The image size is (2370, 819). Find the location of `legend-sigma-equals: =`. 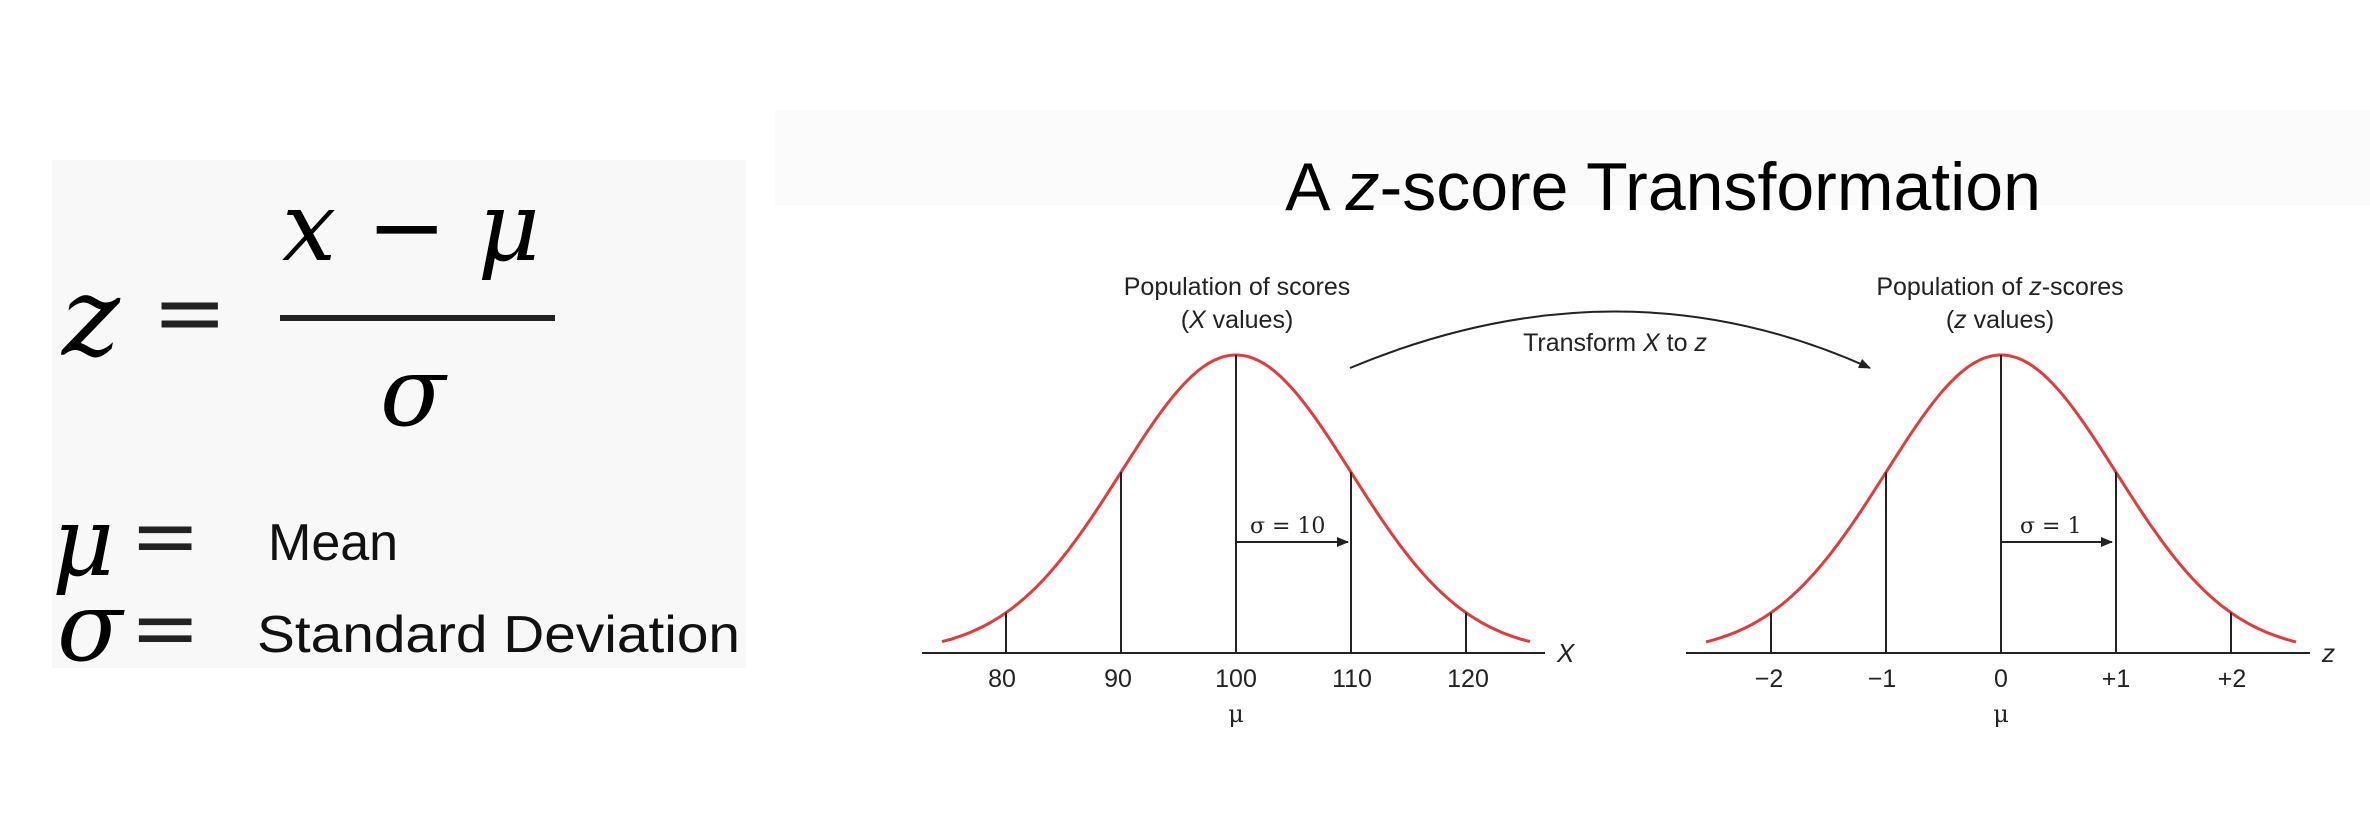

legend-sigma-equals: = is located at coordinates (165, 623).